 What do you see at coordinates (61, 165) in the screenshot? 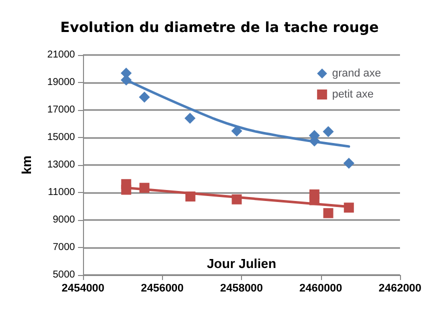
I see `y-tick-label: 13000` at bounding box center [61, 165].